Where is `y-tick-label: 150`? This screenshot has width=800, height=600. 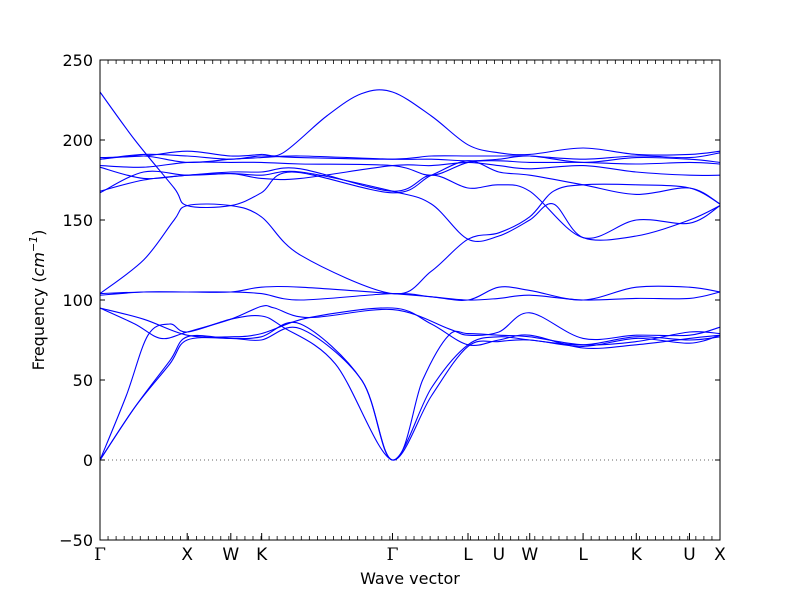
y-tick-label: 150 is located at coordinates (77, 220).